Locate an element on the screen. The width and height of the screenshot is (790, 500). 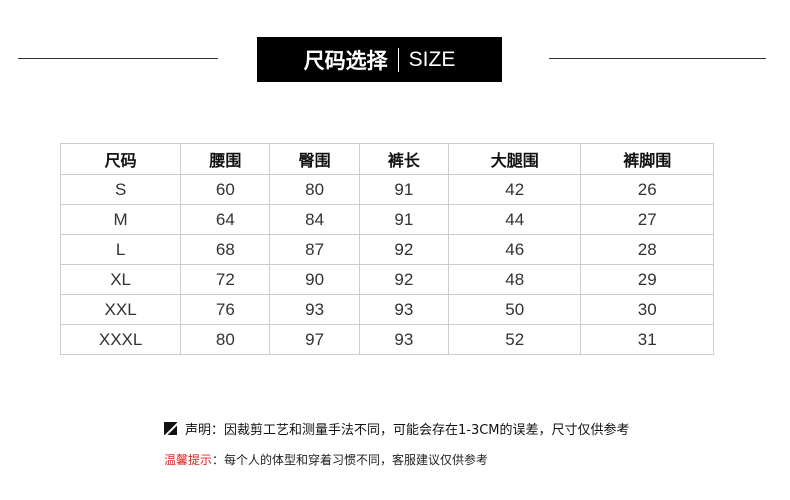
table-cell: 46 is located at coordinates (514, 249).